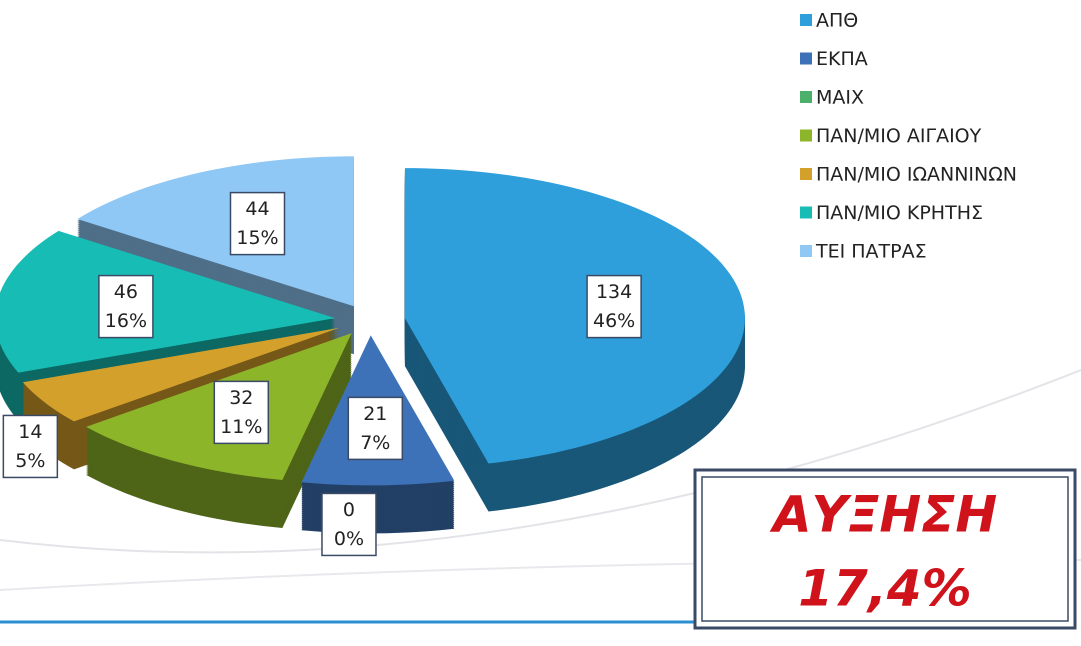  What do you see at coordinates (614, 292) in the screenshot?
I see `value-label: 134` at bounding box center [614, 292].